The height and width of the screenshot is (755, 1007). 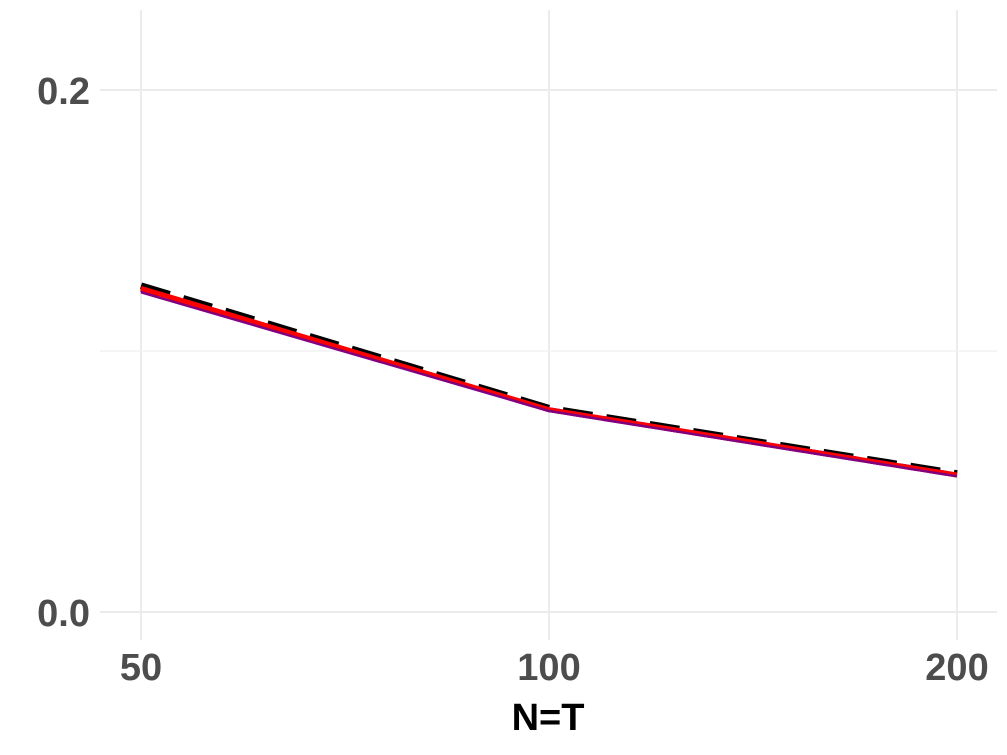 I want to click on x-tick-label-100: 100, so click(x=548, y=668).